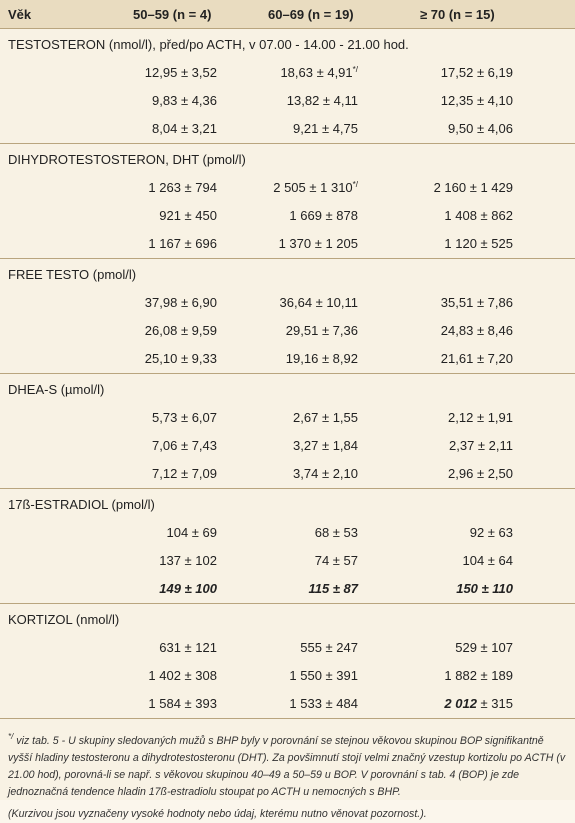 The height and width of the screenshot is (823, 575). What do you see at coordinates (287, 561) in the screenshot?
I see `data-row: 137 ± 102 74 ± 57 104 ± 64` at bounding box center [287, 561].